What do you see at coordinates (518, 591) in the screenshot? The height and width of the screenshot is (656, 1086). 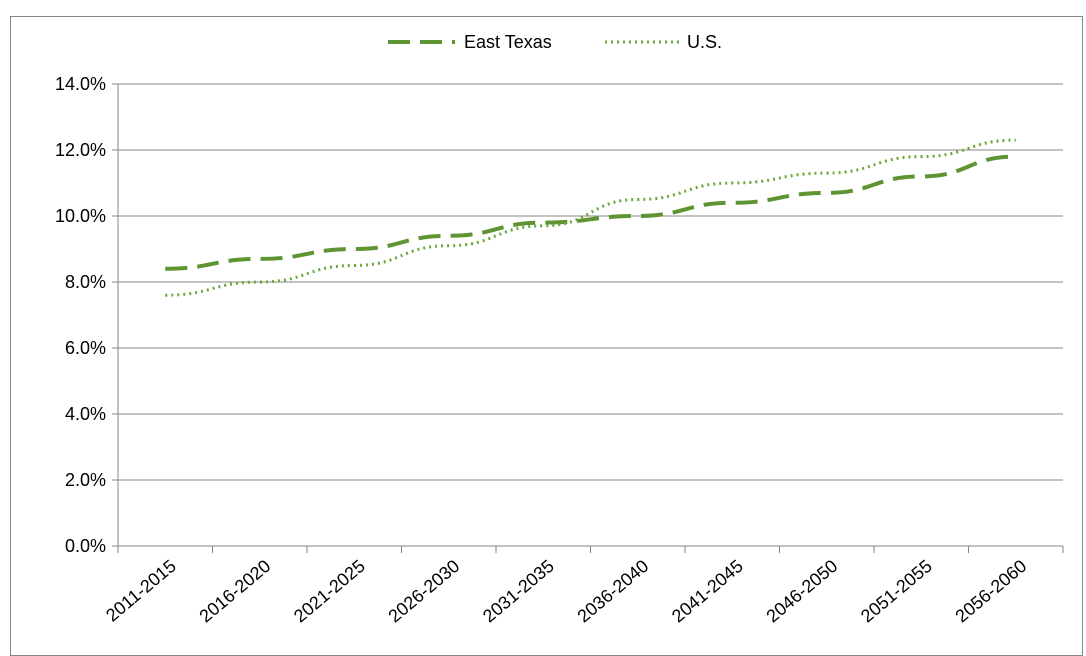 I see `x-tick-label: 2031-2035` at bounding box center [518, 591].